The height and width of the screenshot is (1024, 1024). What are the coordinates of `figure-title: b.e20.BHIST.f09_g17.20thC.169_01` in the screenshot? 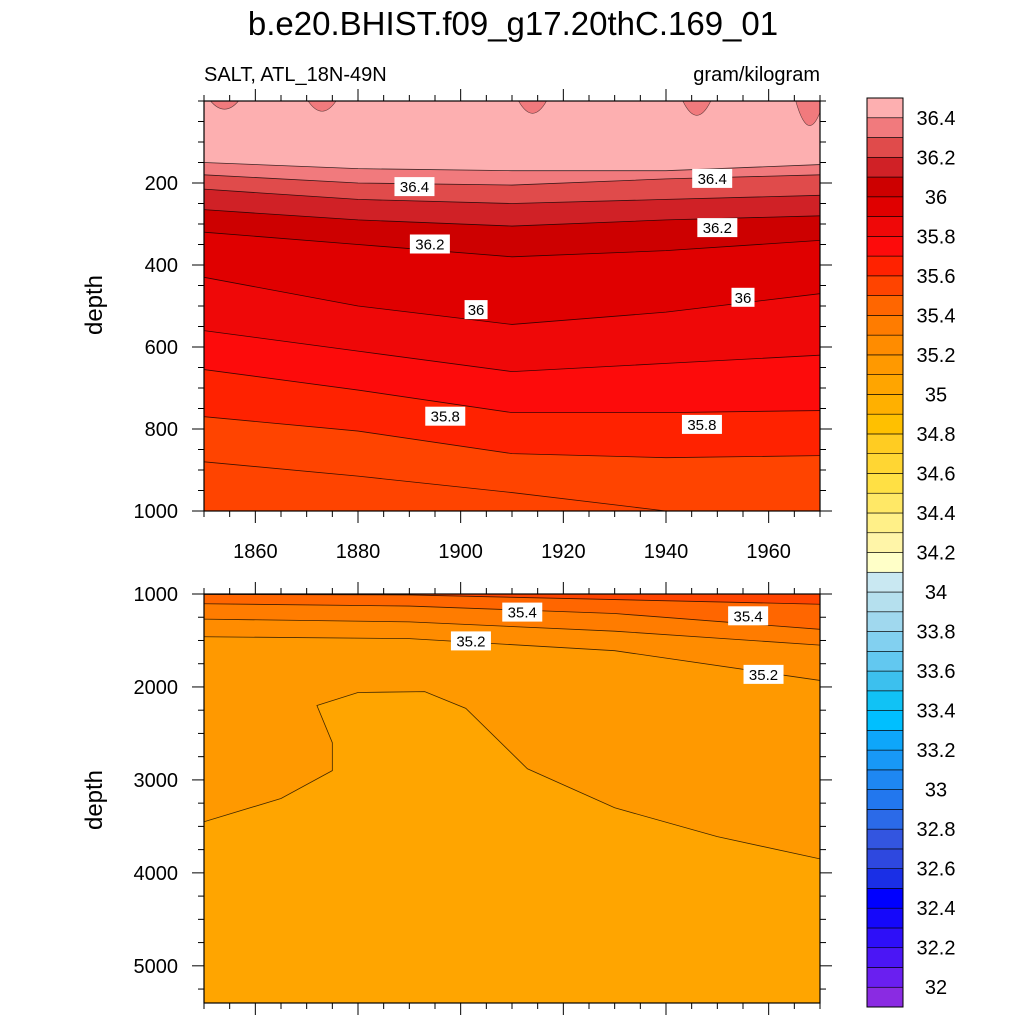 It's located at (513, 23).